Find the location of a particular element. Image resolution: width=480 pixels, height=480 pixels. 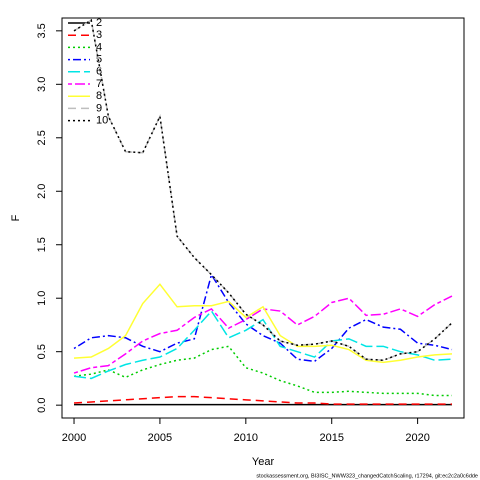

x-tick-label: 2015 is located at coordinates (331, 438).